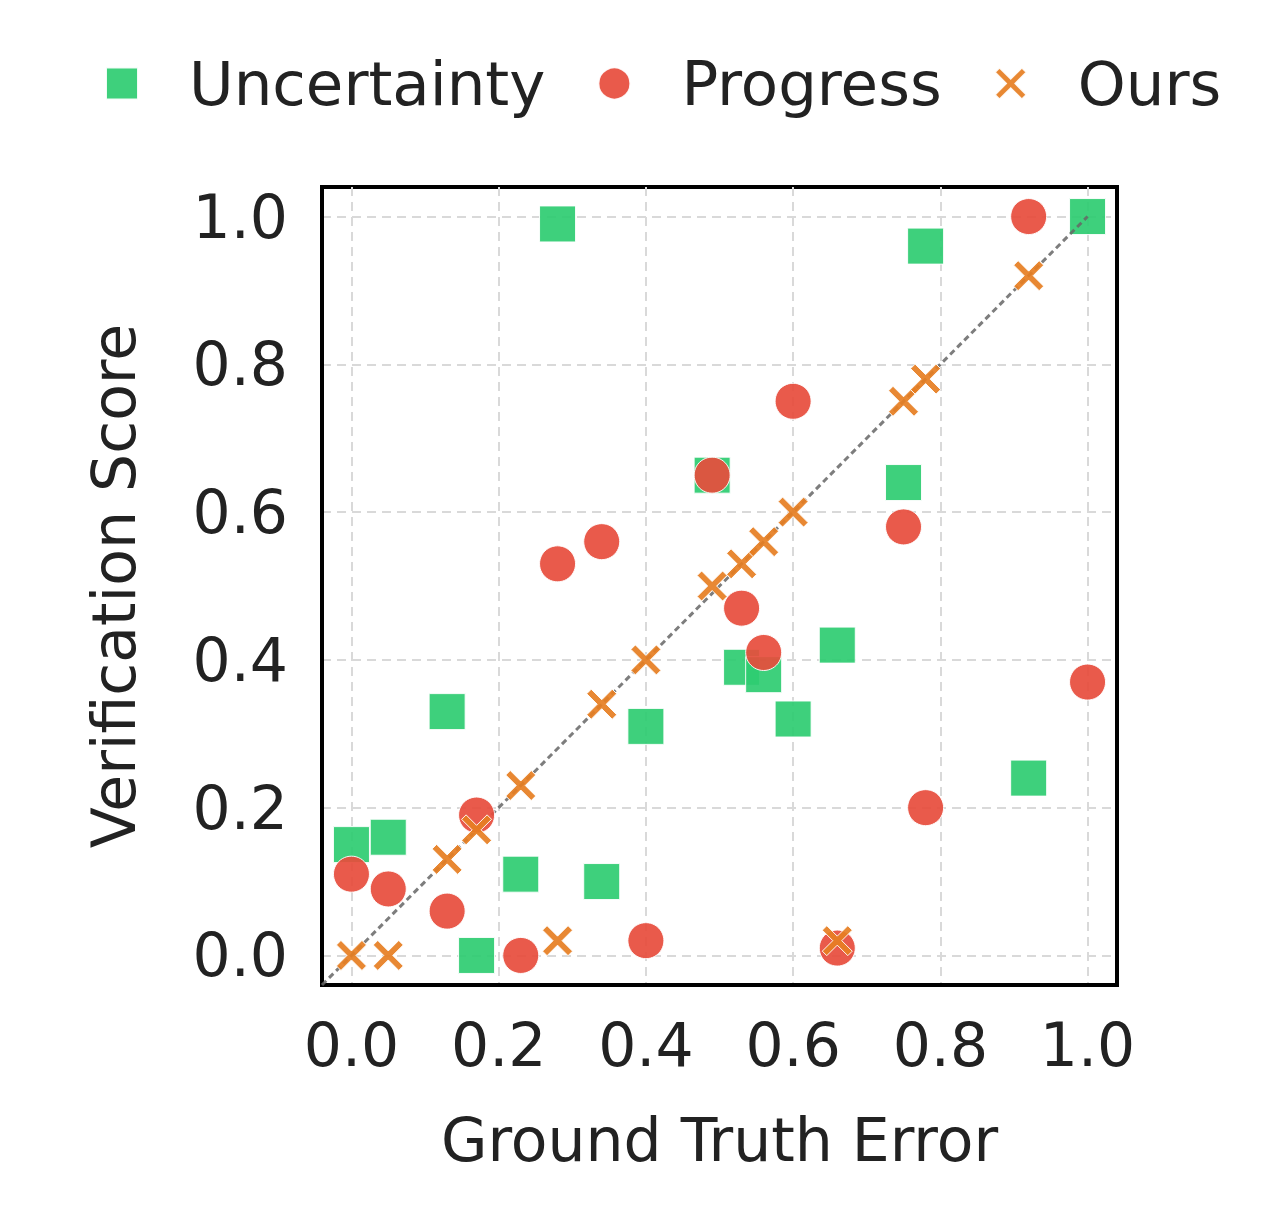  What do you see at coordinates (498, 1045) in the screenshot?
I see `x-tick-label: 0.2` at bounding box center [498, 1045].